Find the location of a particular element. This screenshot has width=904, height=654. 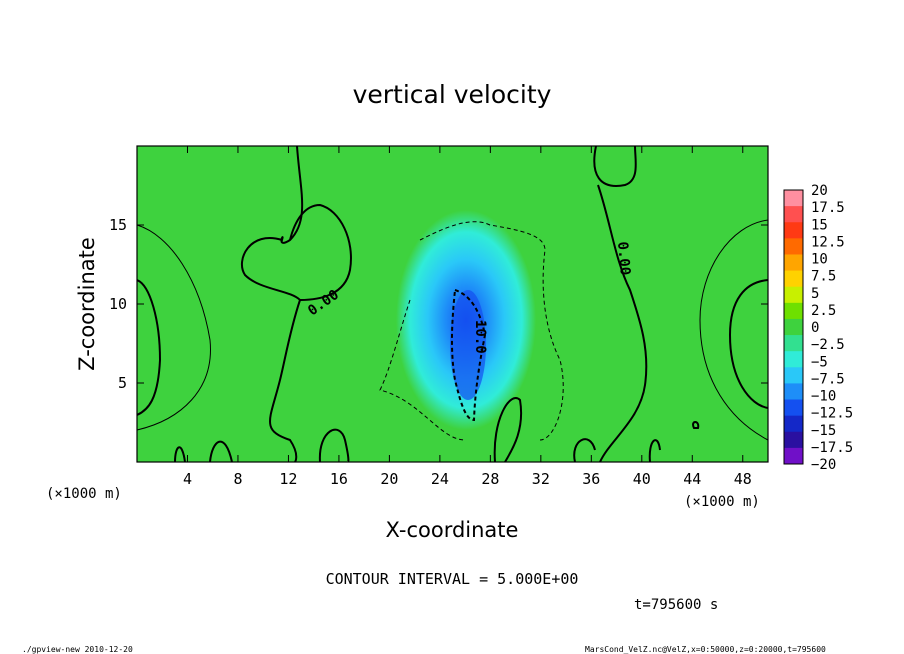

x-tick-label: 24 is located at coordinates (440, 479).